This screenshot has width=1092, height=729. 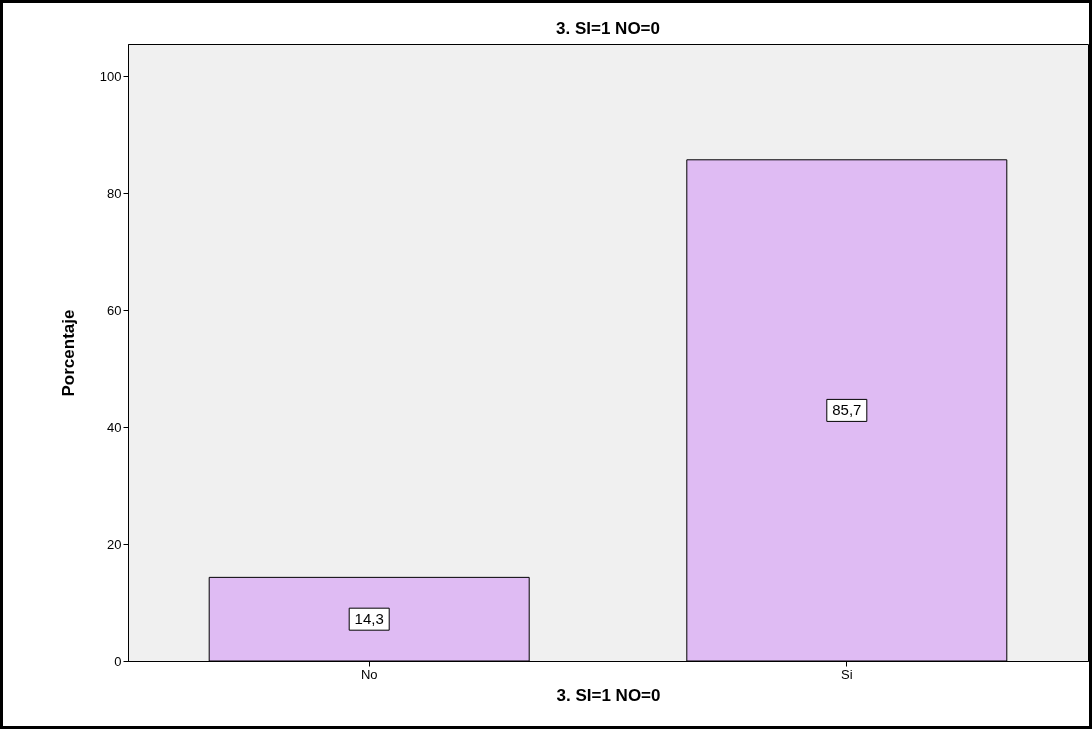 What do you see at coordinates (369, 619) in the screenshot?
I see `data-label: 14,3` at bounding box center [369, 619].